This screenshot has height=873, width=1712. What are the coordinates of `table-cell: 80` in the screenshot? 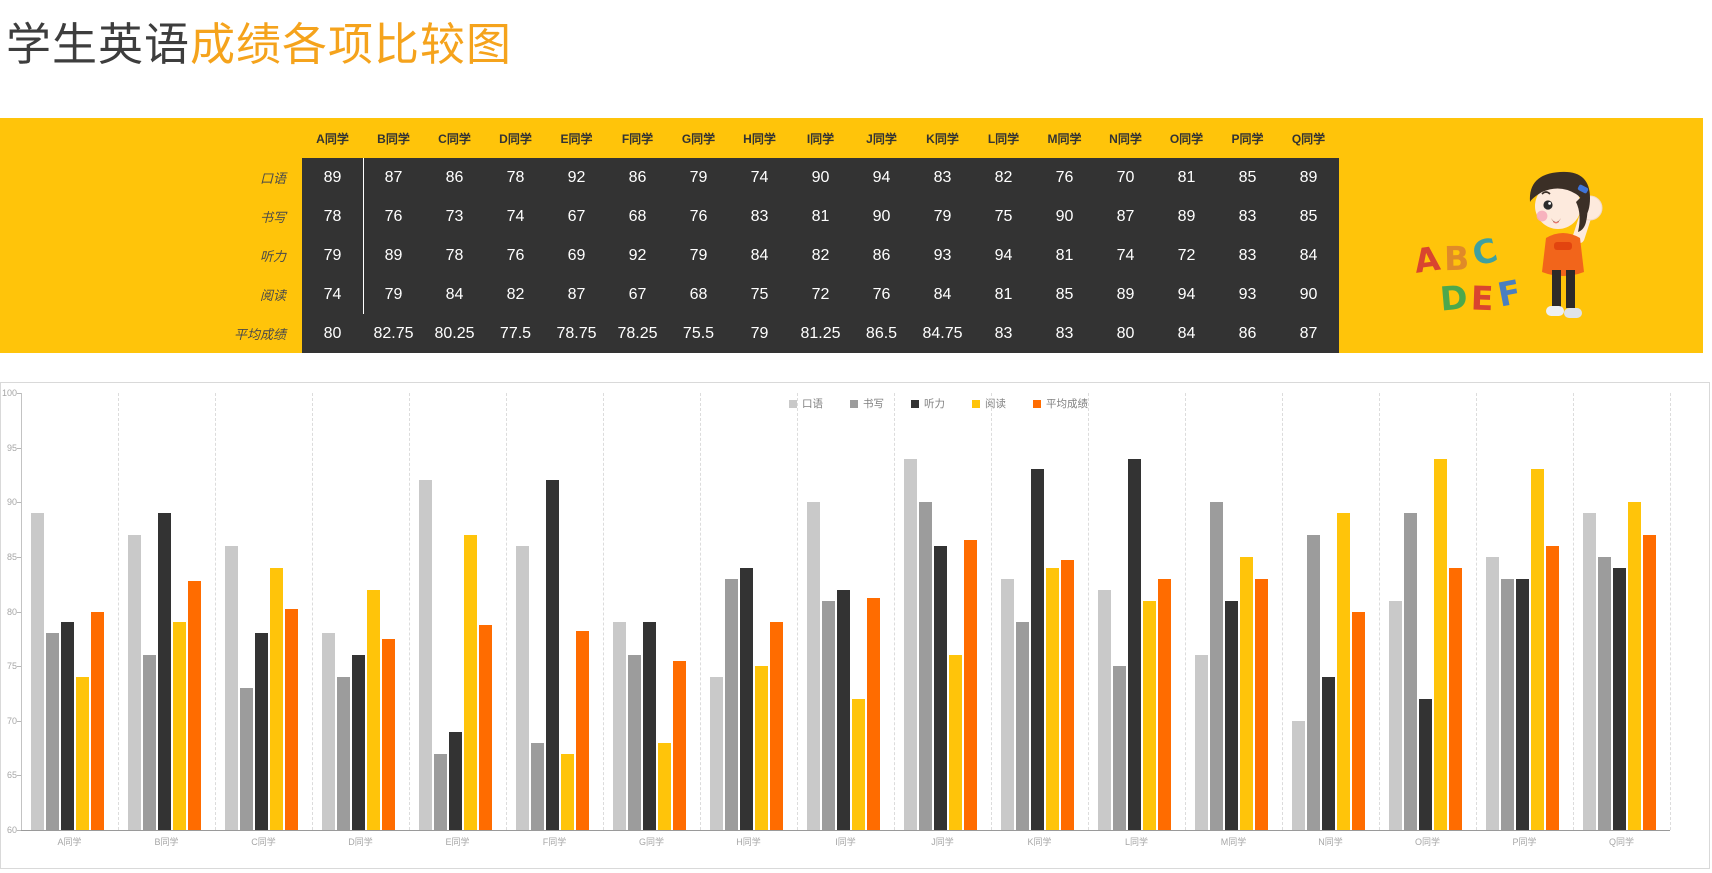 It's located at (1125, 333).